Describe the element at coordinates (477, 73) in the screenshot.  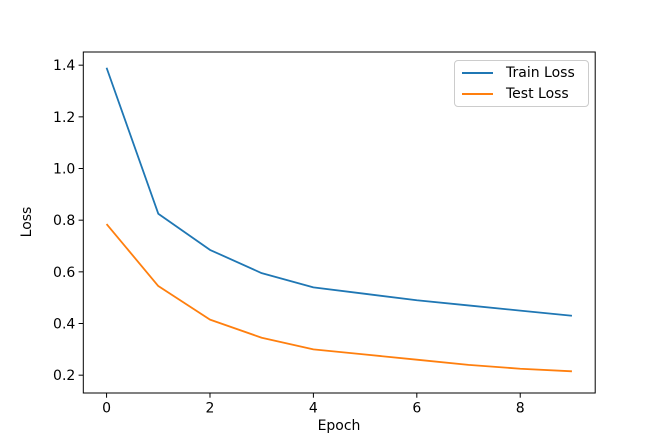
I see `train-loss-line-swatch` at that location.